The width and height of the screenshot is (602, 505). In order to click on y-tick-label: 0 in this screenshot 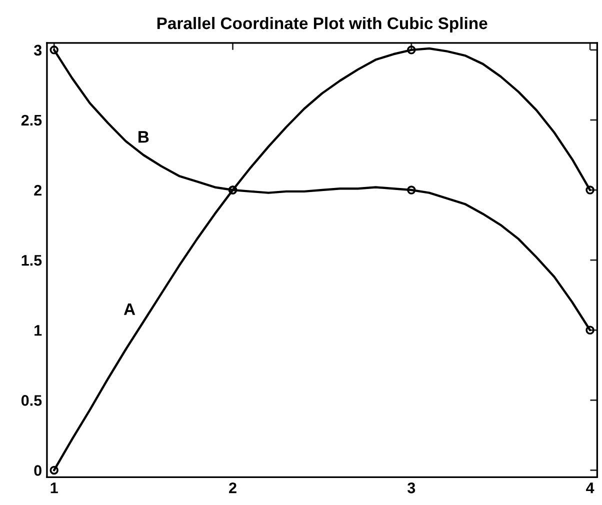, I will do `click(38, 470)`.